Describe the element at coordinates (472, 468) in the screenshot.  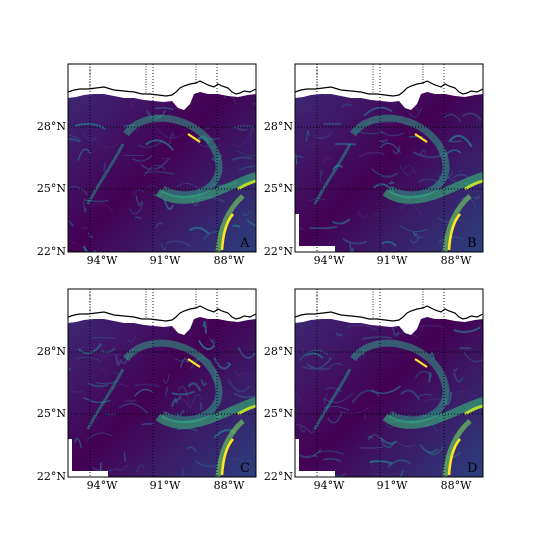
I see `panel-letter: D` at that location.